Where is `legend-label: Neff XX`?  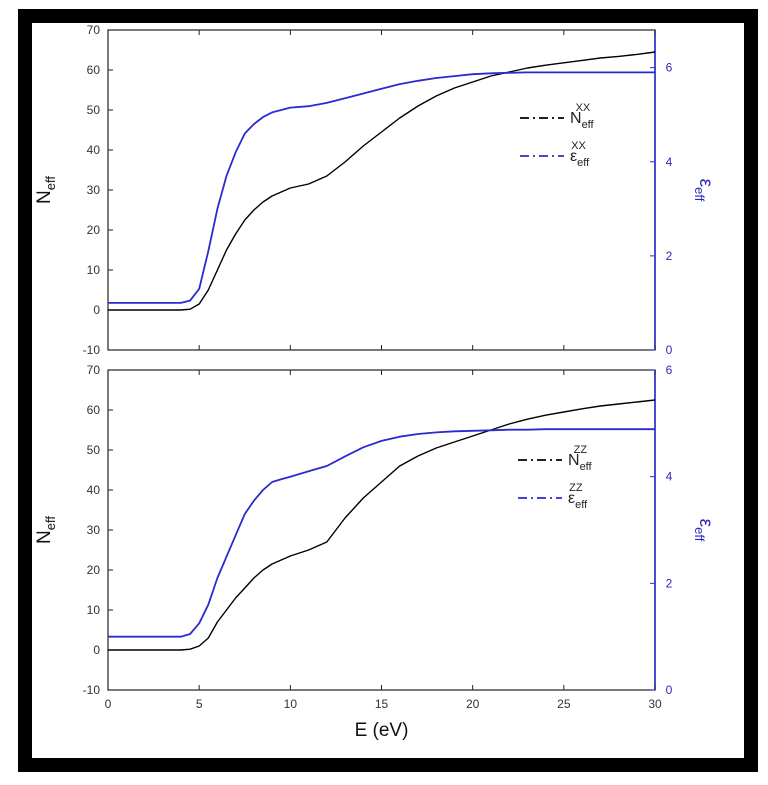
legend-label: Neff XX is located at coordinates (582, 116).